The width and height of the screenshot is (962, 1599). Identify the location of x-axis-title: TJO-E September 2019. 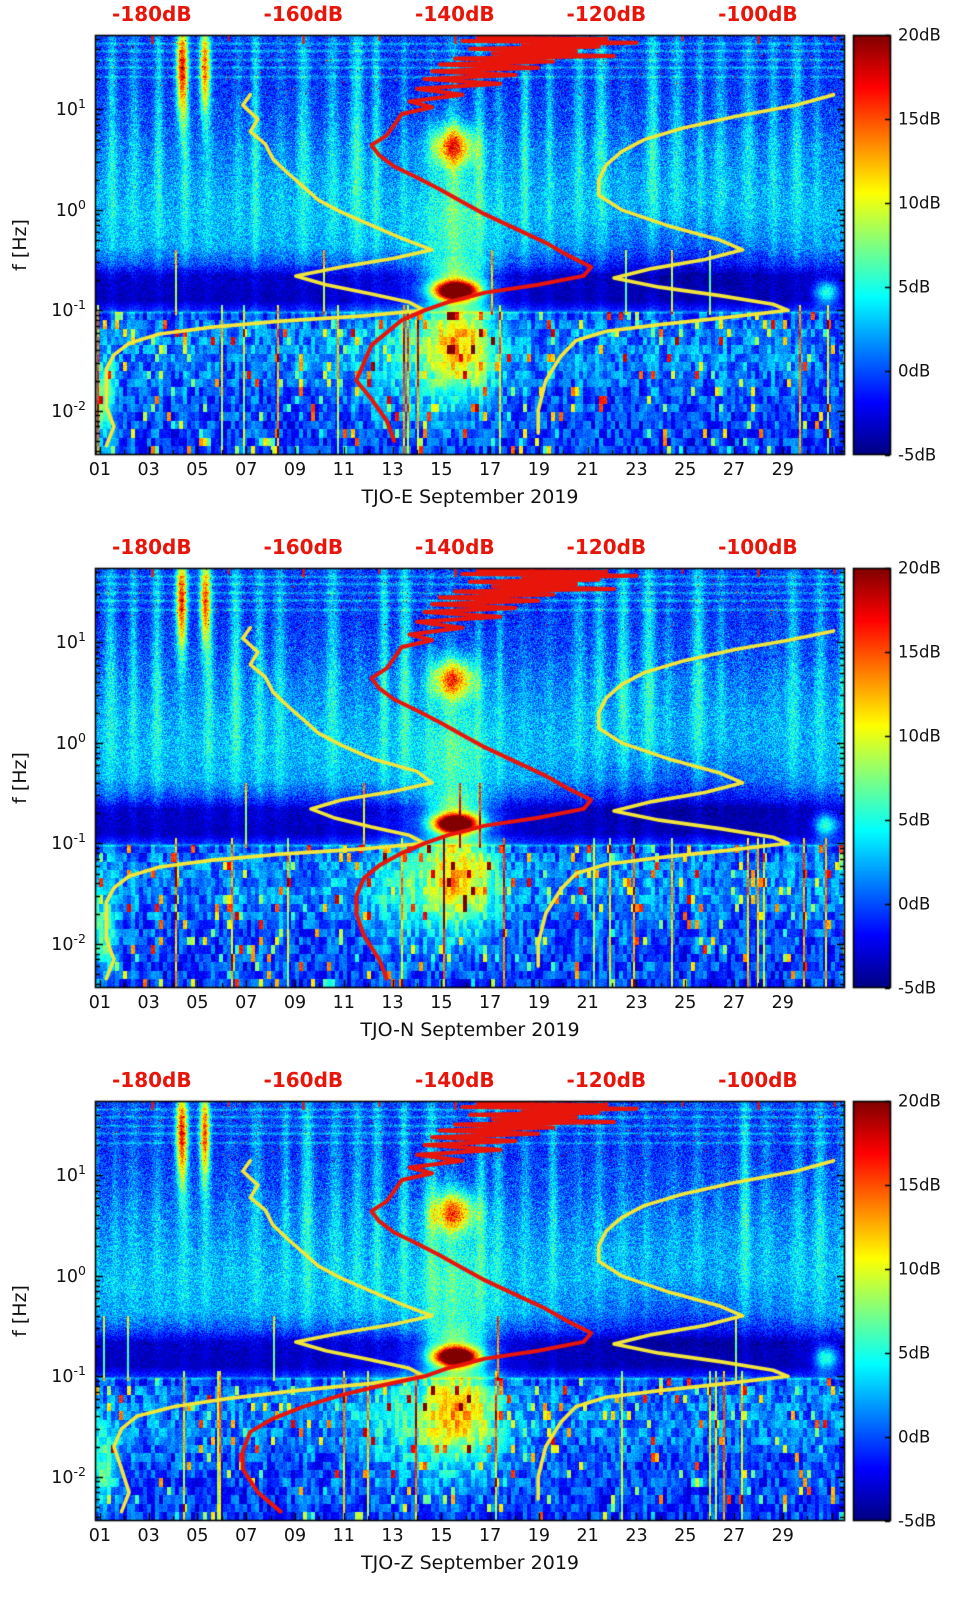
(470, 497).